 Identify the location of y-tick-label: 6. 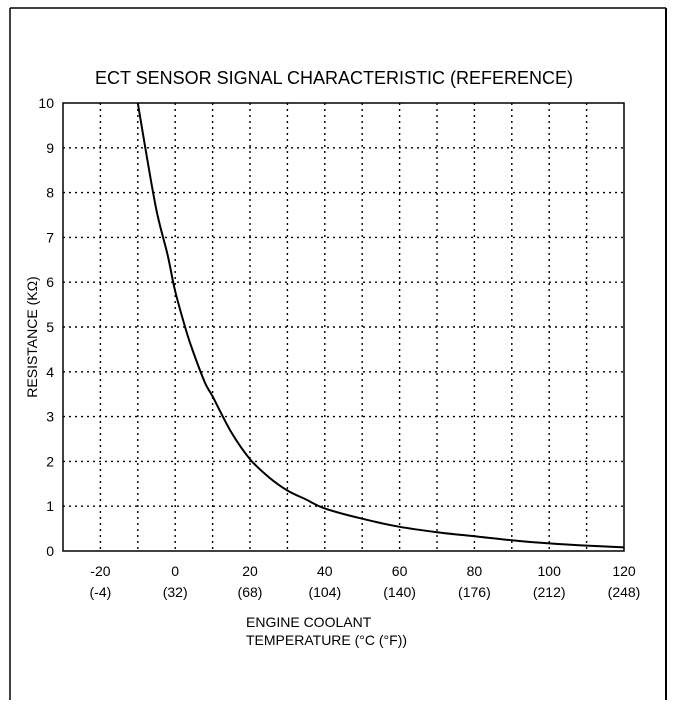
(50, 282).